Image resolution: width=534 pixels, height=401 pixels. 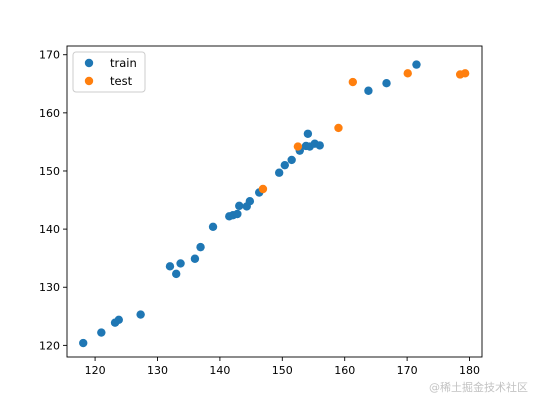 I want to click on y-tick-label: 170, so click(x=49, y=55).